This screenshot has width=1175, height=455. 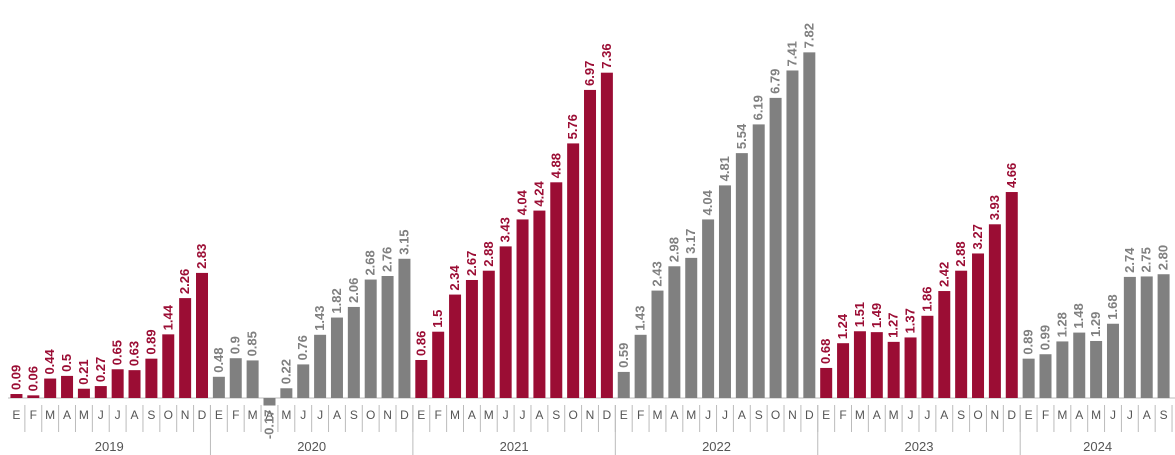 What do you see at coordinates (926, 298) in the screenshot?
I see `data-label: 1.86` at bounding box center [926, 298].